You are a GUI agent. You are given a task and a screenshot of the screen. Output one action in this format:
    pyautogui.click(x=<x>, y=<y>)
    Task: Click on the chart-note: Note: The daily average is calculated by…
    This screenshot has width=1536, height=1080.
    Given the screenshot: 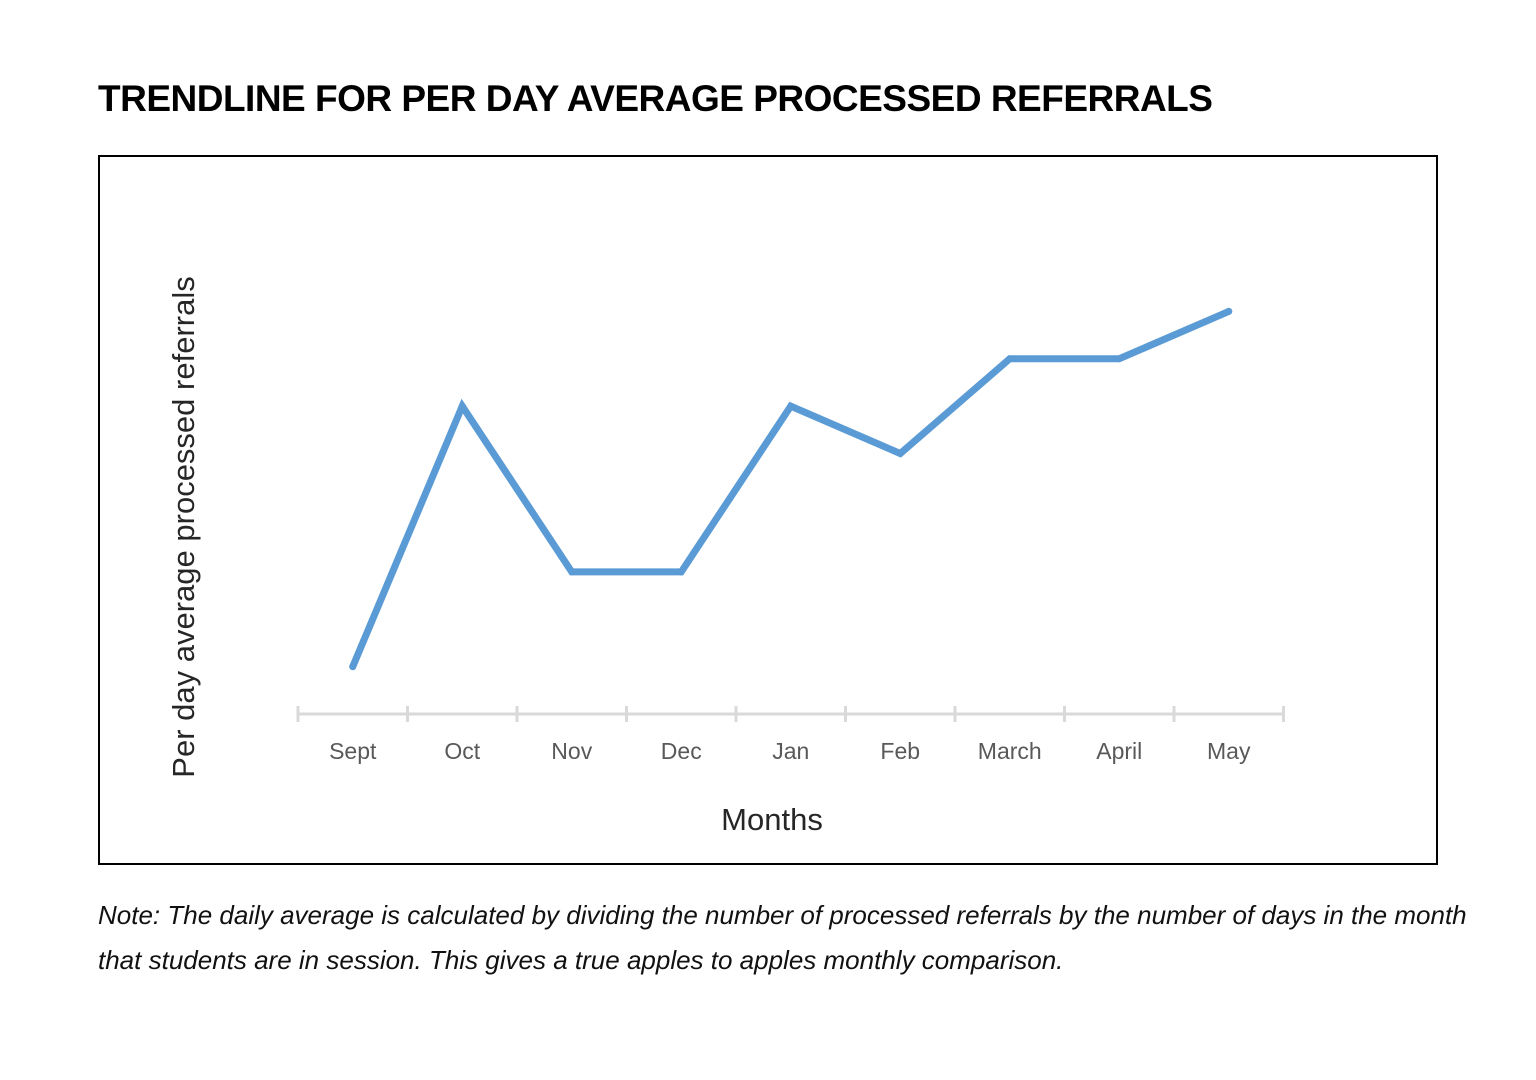 What is the action you would take?
    pyautogui.click(x=782, y=937)
    